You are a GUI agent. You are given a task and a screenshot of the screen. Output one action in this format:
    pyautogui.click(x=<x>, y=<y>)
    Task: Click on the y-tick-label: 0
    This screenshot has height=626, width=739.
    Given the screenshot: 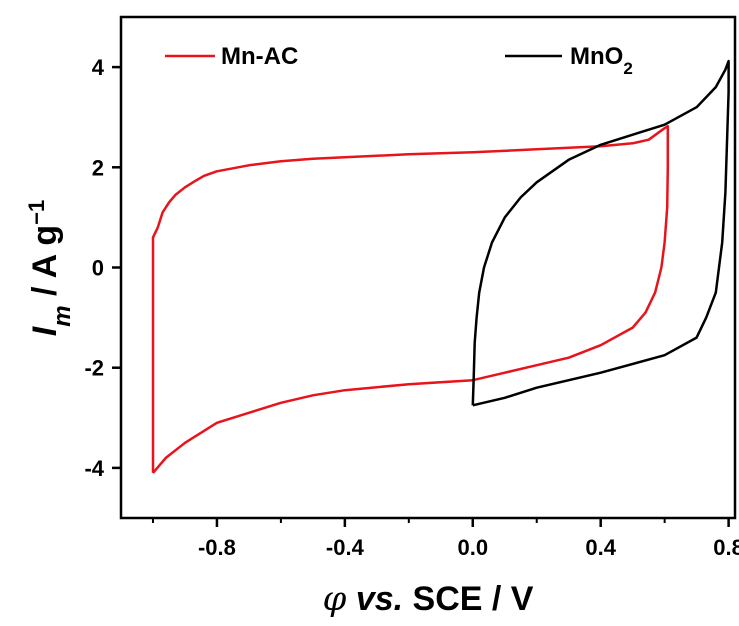 What is the action you would take?
    pyautogui.click(x=98, y=268)
    